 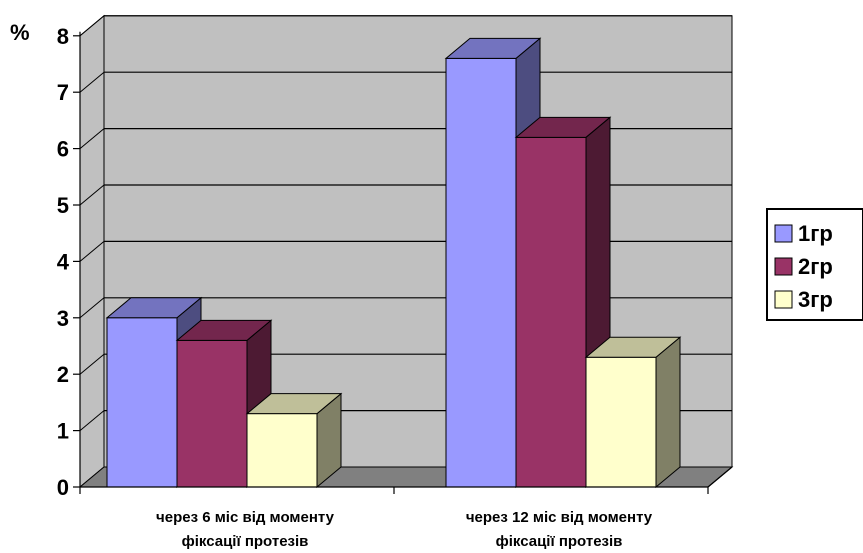 What do you see at coordinates (63, 149) in the screenshot?
I see `y-tick-label: 6` at bounding box center [63, 149].